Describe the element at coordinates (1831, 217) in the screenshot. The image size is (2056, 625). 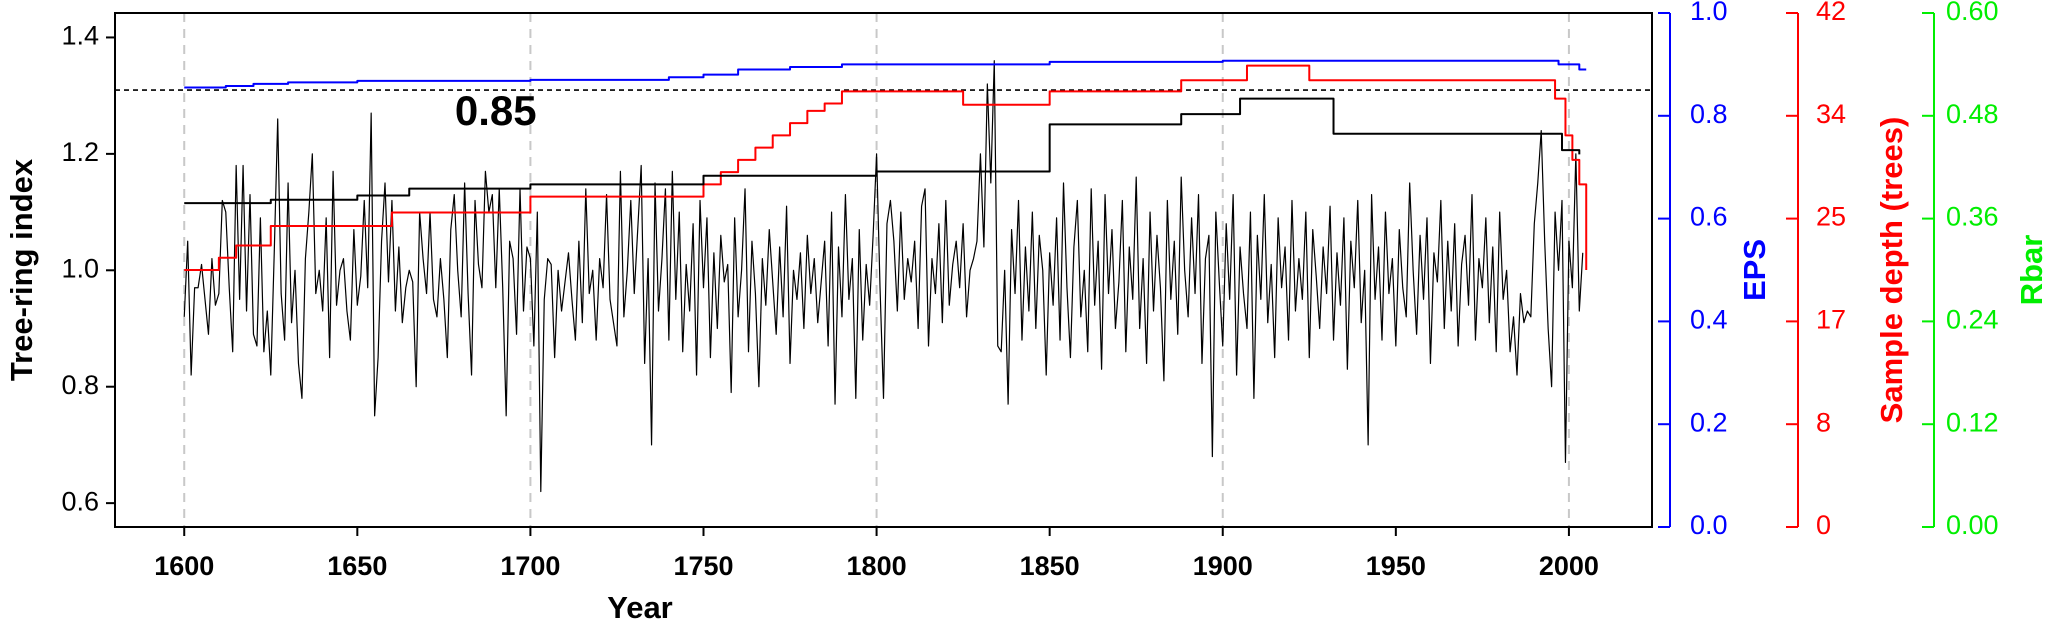
I see `y3-tick-label: 25` at that location.